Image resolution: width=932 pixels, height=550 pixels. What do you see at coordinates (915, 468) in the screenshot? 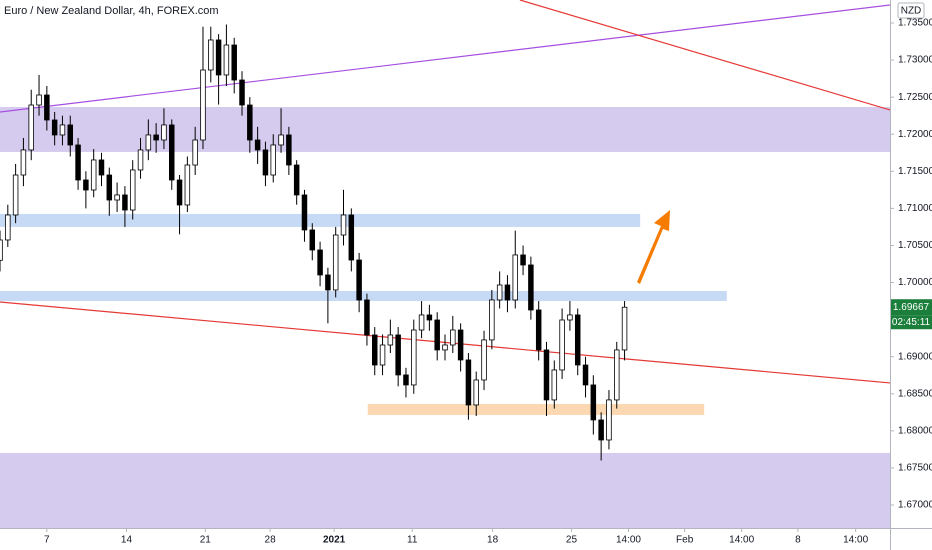
I see `y-tick-label: 1.67500` at bounding box center [915, 468].